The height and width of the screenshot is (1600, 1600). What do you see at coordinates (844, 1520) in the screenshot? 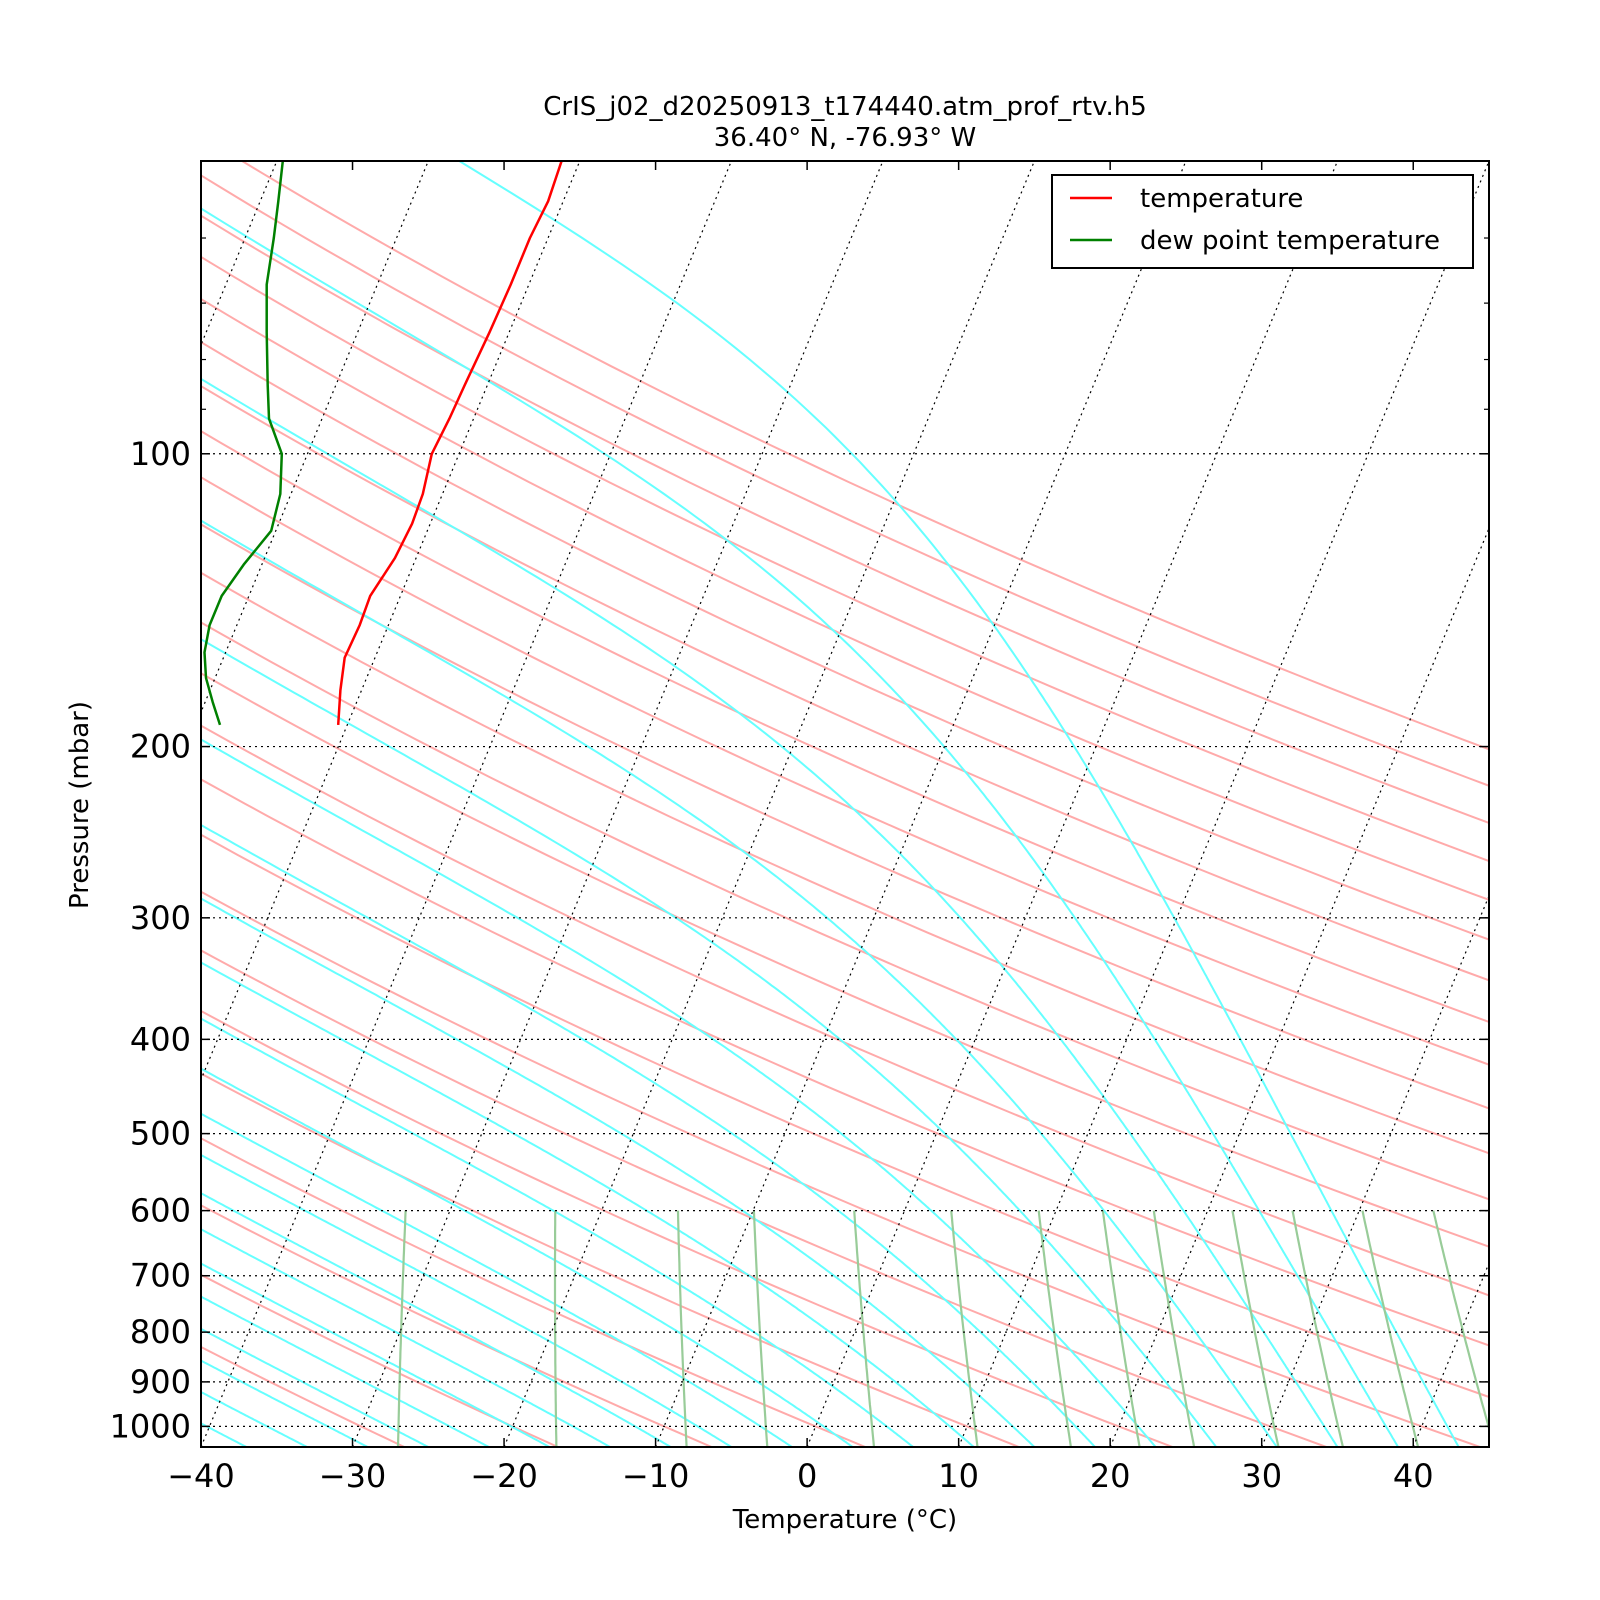
I see `x-axis-label: Temperature (°C)` at bounding box center [844, 1520].